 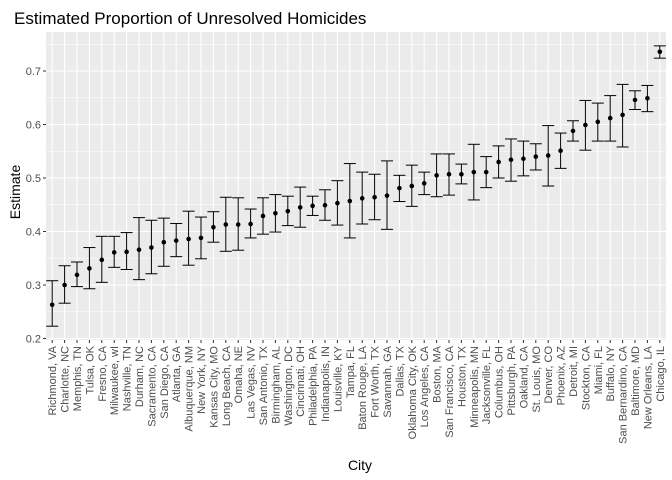 What do you see at coordinates (661, 374) in the screenshot?
I see `x-tick-label: Chicago, IL` at bounding box center [661, 374].